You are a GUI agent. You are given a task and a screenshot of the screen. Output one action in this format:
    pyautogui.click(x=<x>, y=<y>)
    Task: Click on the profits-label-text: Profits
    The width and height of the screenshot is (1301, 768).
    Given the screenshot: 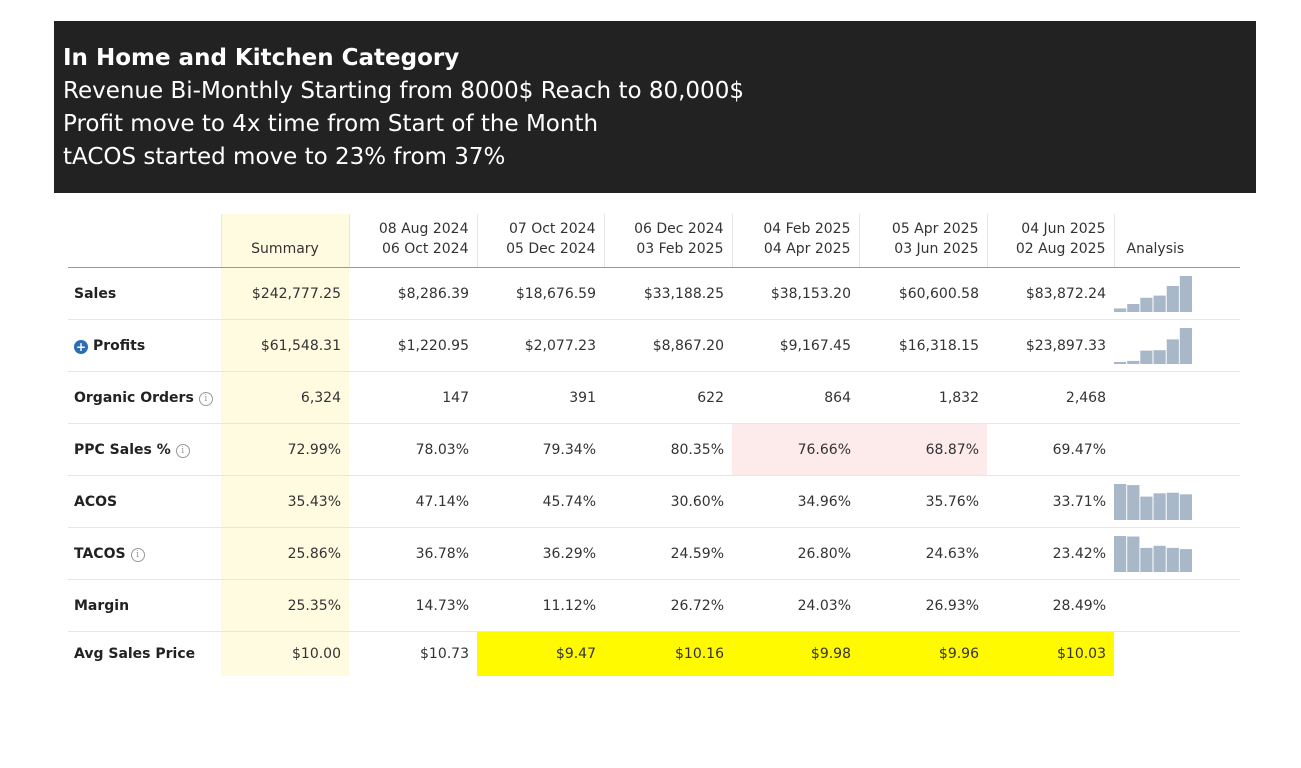 What is the action you would take?
    pyautogui.click(x=119, y=345)
    